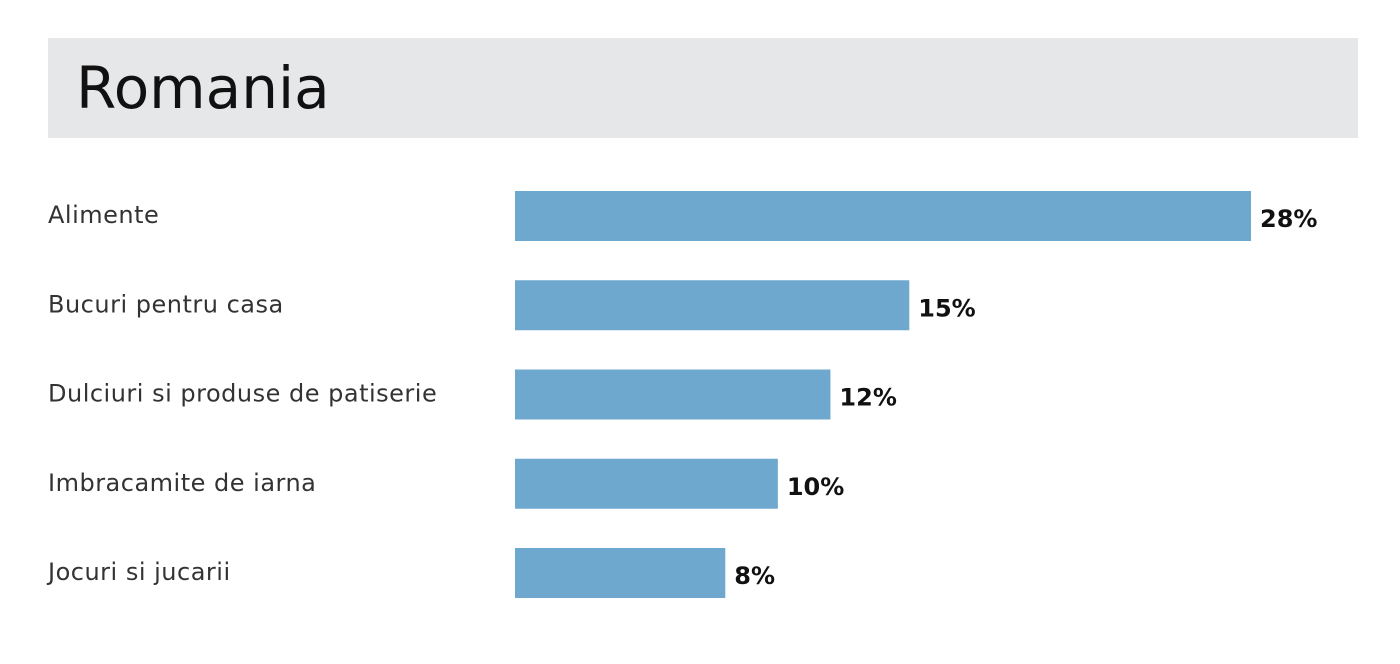  What do you see at coordinates (182, 483) in the screenshot?
I see `category-label: Imbracamite de iarna` at bounding box center [182, 483].